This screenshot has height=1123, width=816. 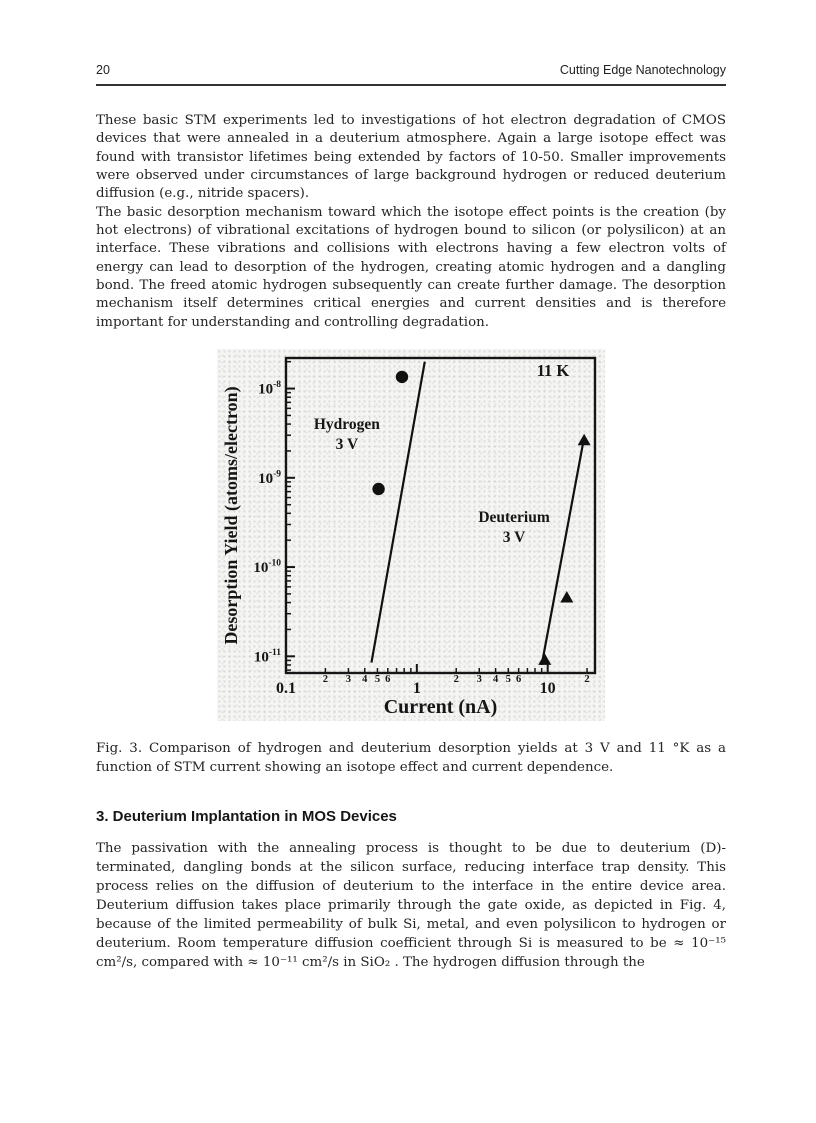 I want to click on y-tick-label: 10⁻¹⁰, so click(x=267, y=568).